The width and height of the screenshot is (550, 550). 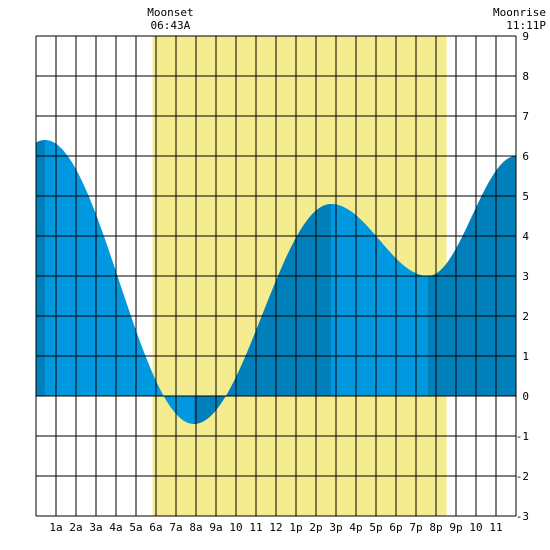 What do you see at coordinates (522, 516) in the screenshot?
I see `y-tick-label: -3` at bounding box center [522, 516].